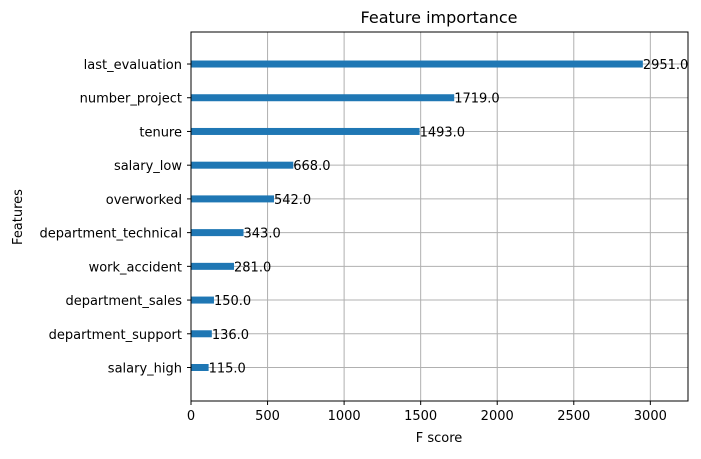 This screenshot has width=701, height=459. What do you see at coordinates (344, 416) in the screenshot?
I see `x-tick-label: 1000` at bounding box center [344, 416].